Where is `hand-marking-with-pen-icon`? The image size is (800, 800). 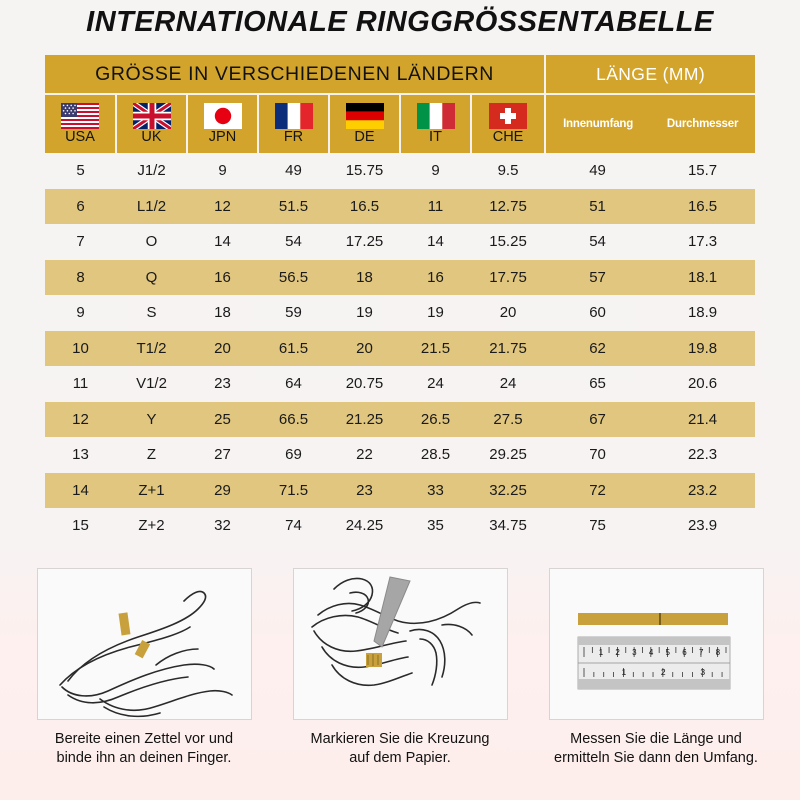
hand-marking-with-pen-icon is located at coordinates (395, 631).